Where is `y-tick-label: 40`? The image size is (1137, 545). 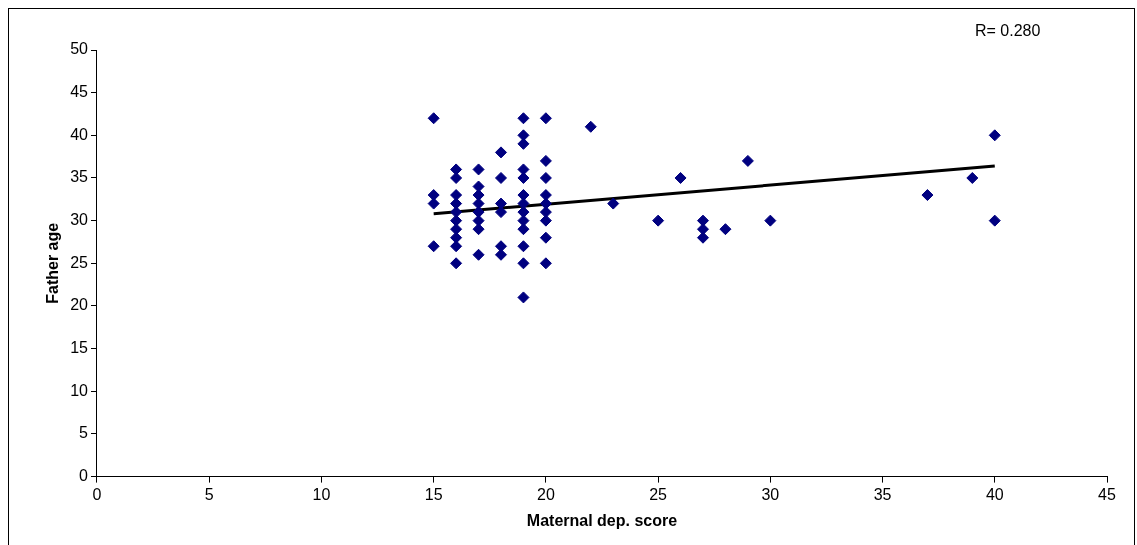 y-tick-label: 40 is located at coordinates (79, 134).